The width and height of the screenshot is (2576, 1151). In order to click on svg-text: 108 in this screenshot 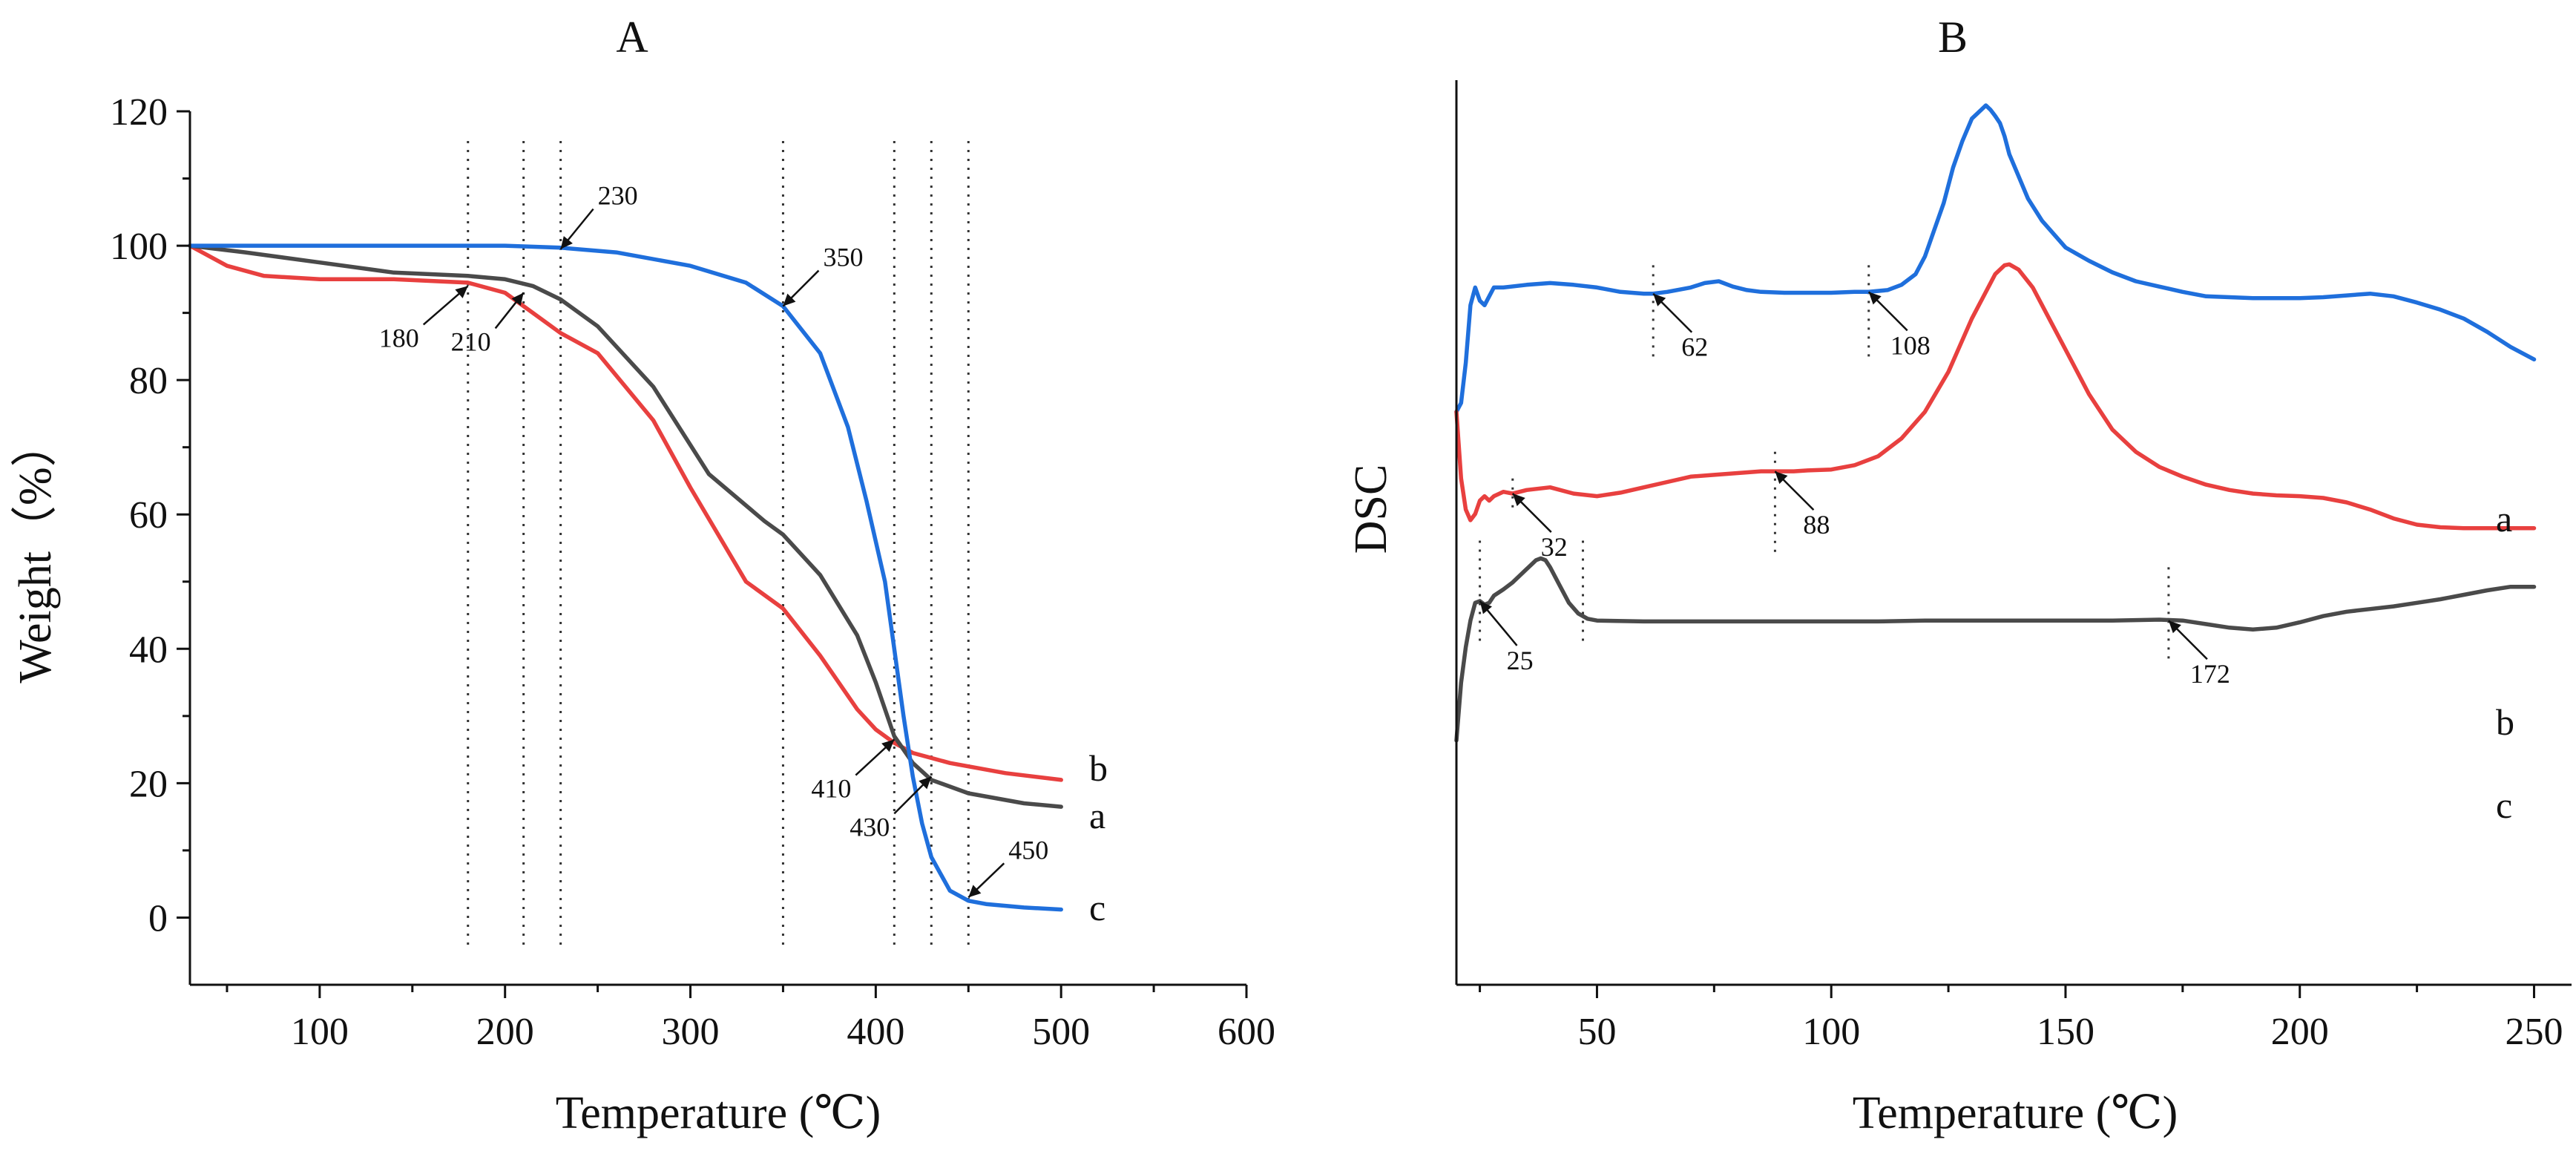, I will do `click(1911, 345)`.